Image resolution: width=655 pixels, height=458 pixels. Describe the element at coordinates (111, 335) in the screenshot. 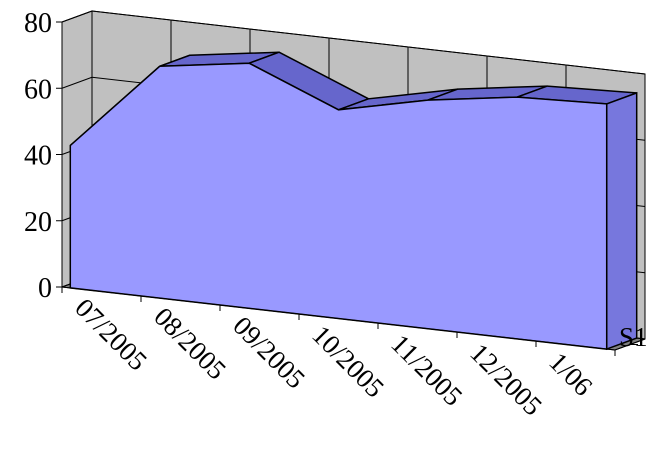

I see `x-tick-label-07/2005: 07/2005` at that location.